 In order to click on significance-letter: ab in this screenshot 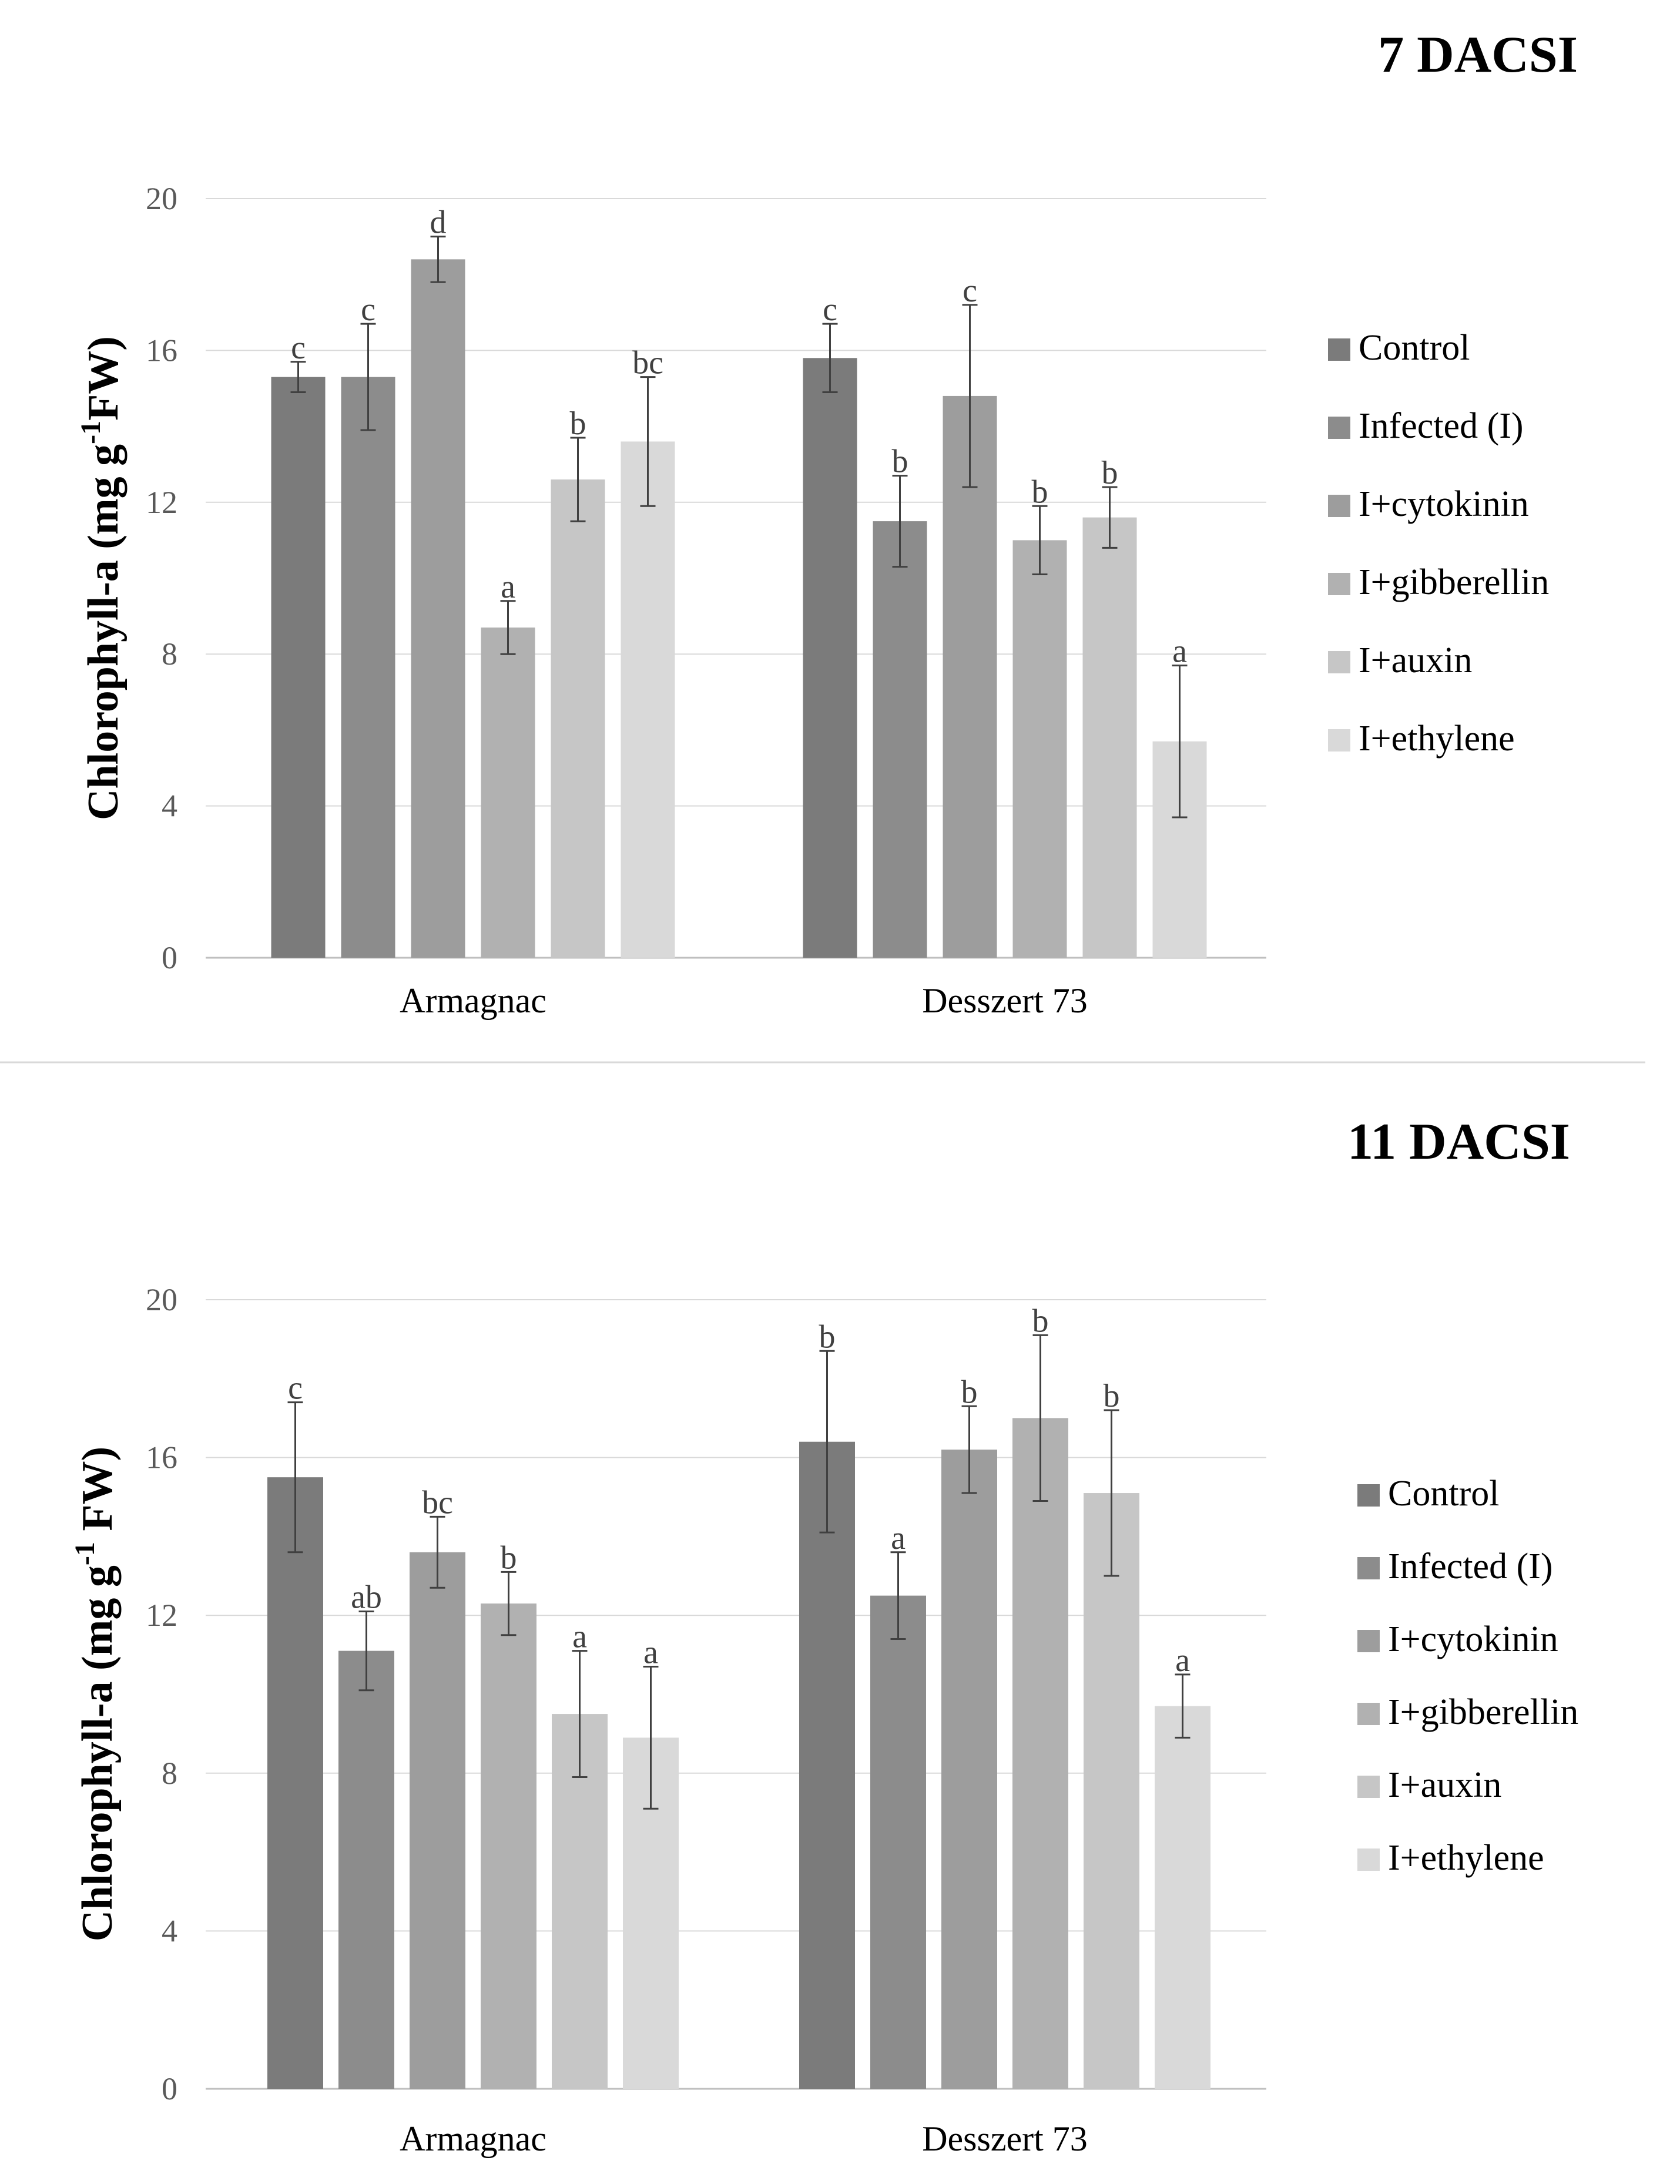, I will do `click(366, 1597)`.